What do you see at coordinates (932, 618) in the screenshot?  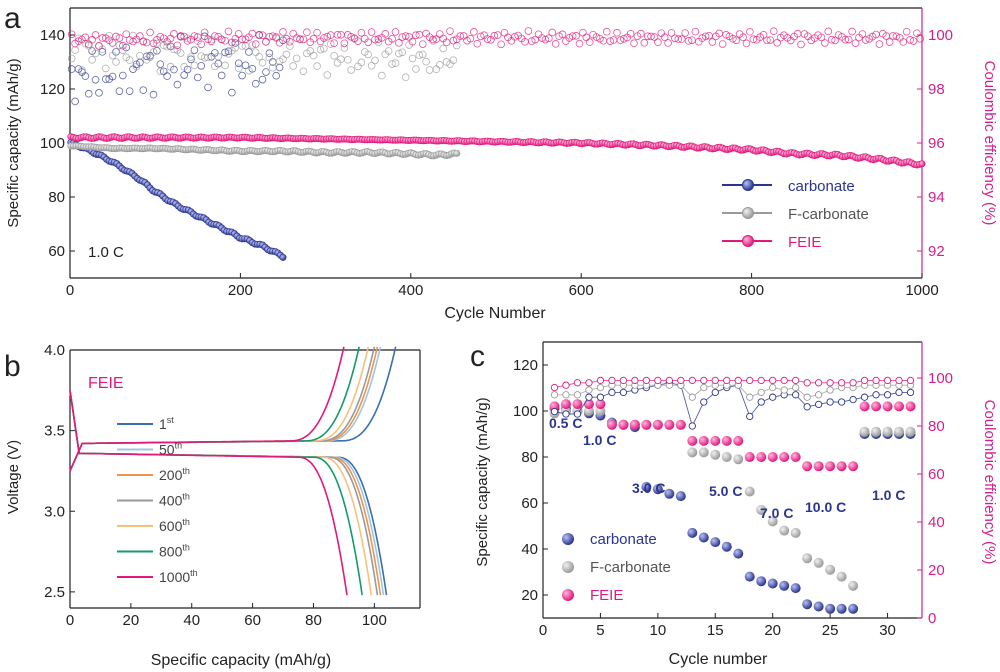 I see `panel-c-y2tick-label: 0` at bounding box center [932, 618].